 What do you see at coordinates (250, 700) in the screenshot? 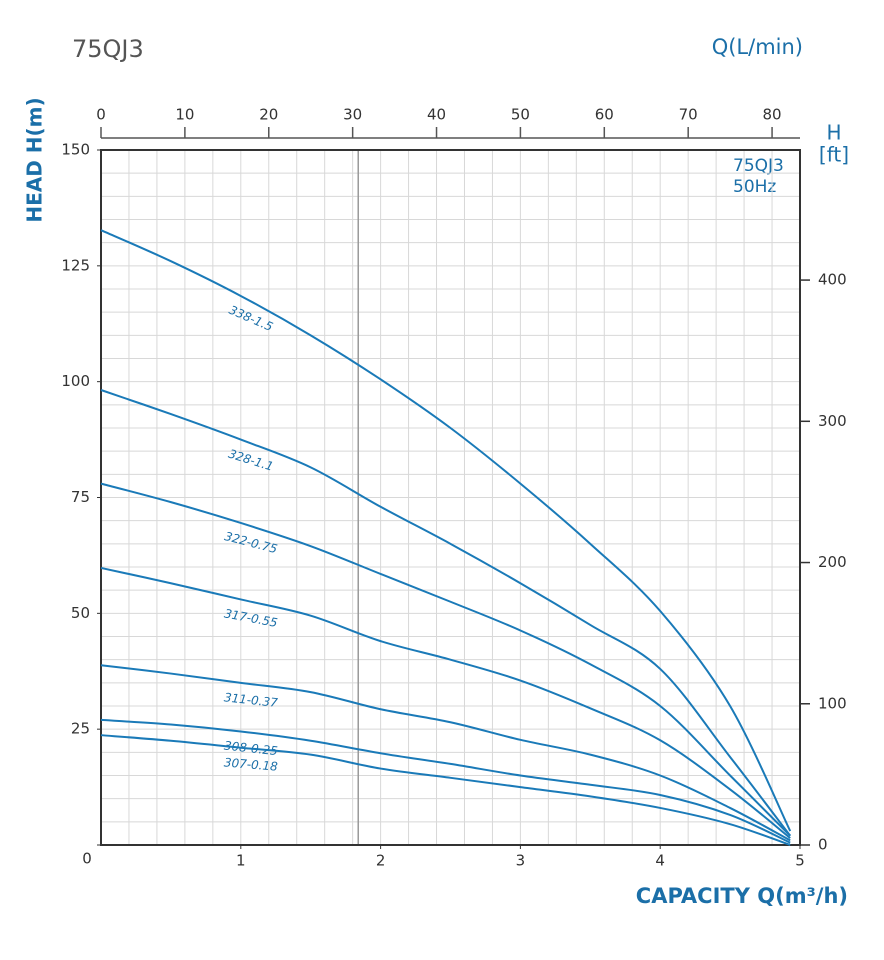
I see `curve-label: 311-0.37` at bounding box center [250, 700].